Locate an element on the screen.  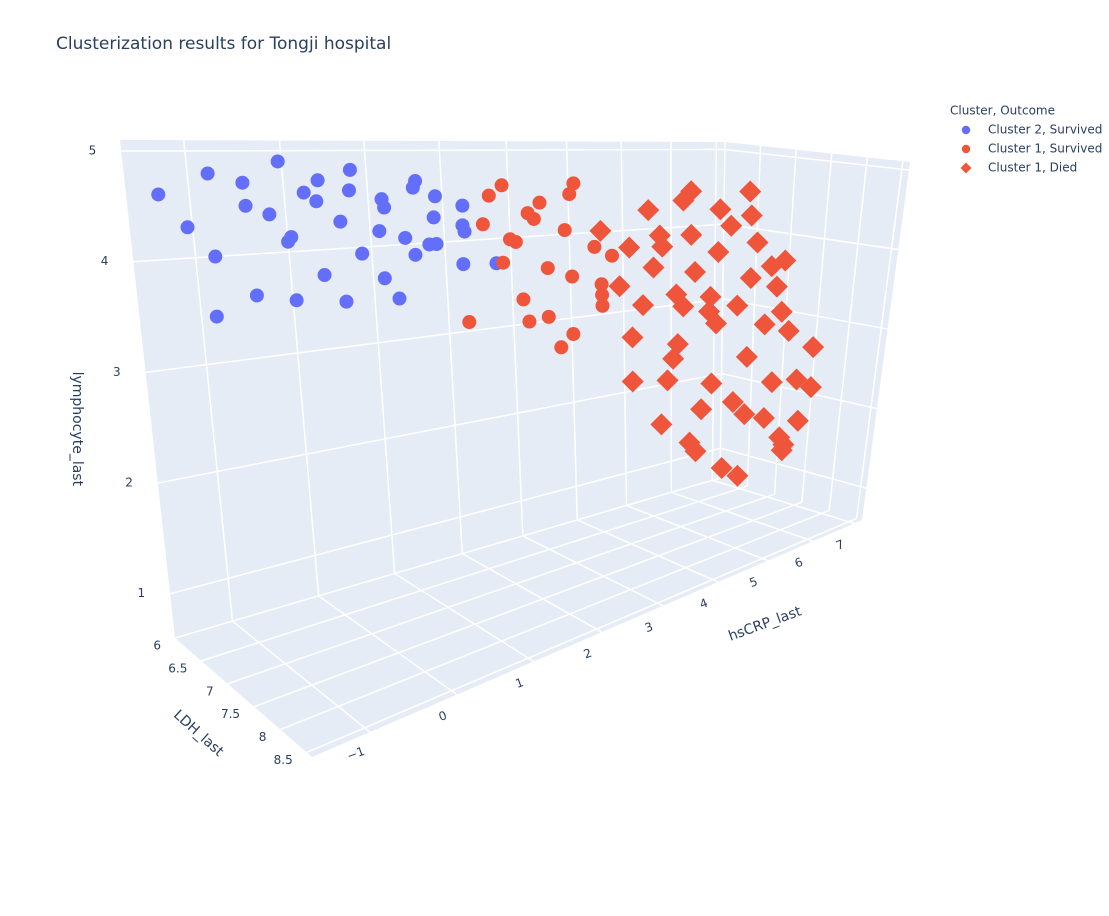
z-tick-label: 4 is located at coordinates (105, 261).